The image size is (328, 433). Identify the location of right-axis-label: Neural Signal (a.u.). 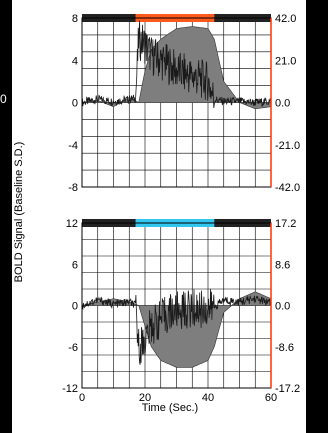
(321, 196).